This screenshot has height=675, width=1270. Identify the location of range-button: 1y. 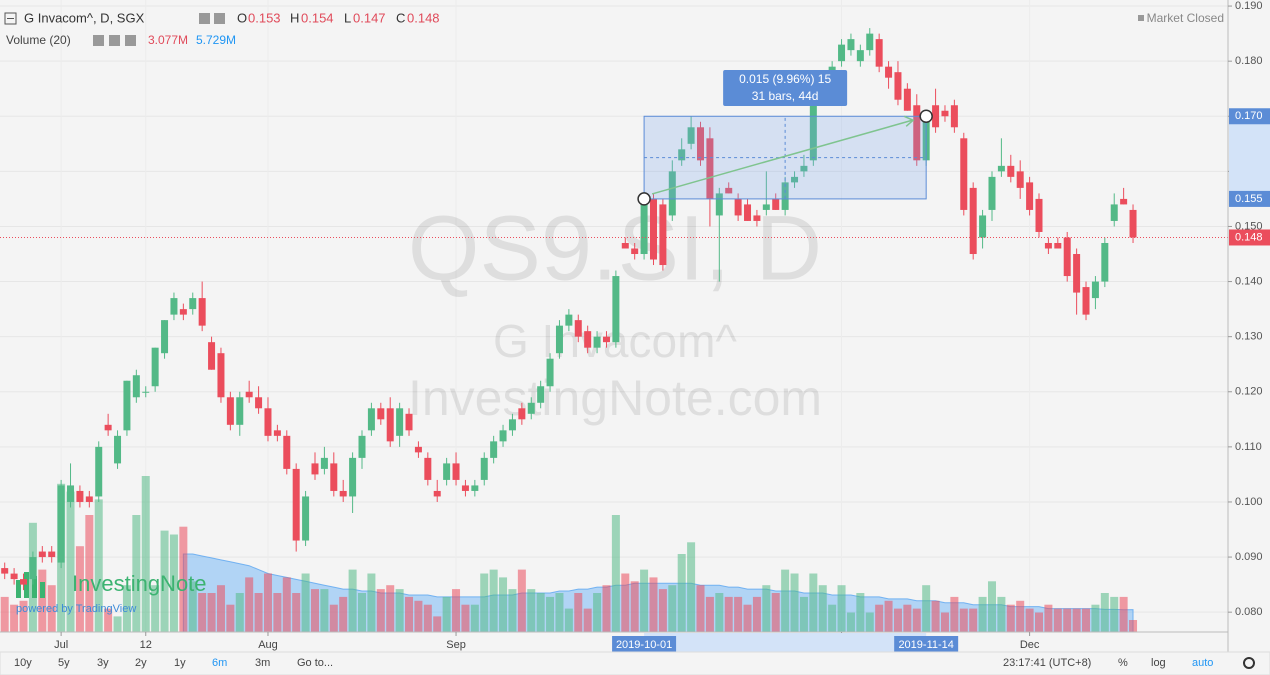
(180, 663).